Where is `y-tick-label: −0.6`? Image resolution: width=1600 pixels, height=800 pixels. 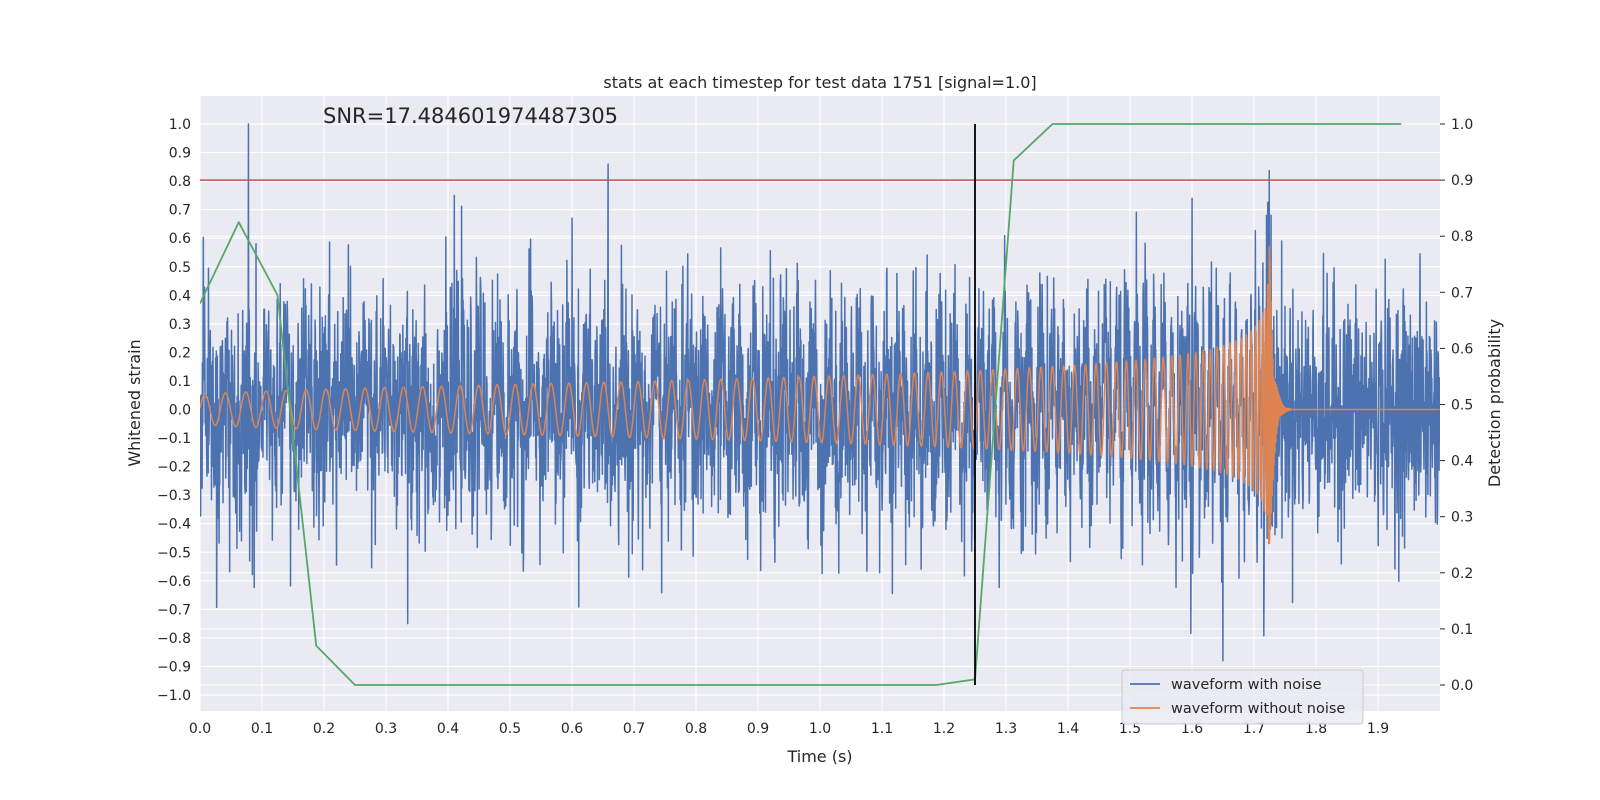
y-tick-label: −0.6 is located at coordinates (174, 582).